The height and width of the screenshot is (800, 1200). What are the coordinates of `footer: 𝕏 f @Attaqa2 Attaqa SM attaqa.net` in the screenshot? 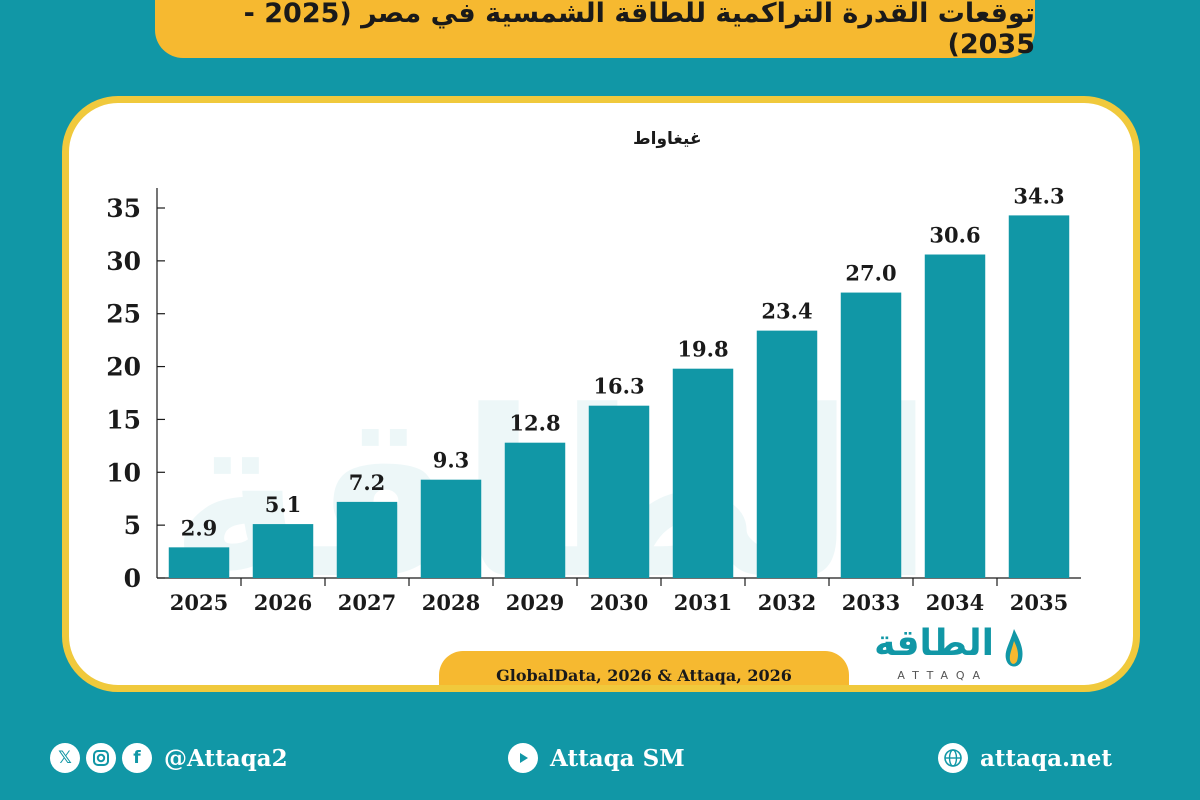 It's located at (600, 758).